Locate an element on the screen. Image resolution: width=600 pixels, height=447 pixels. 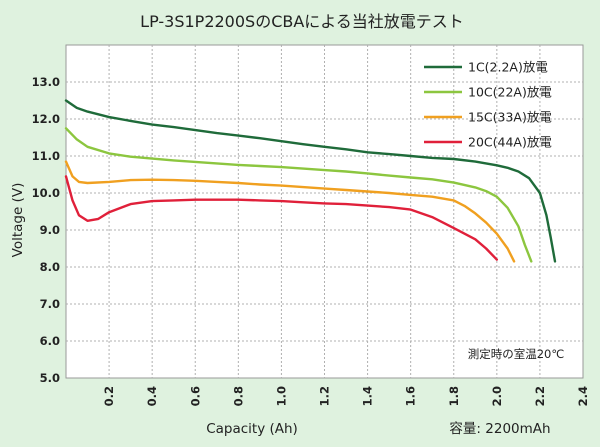
x-tick-label: 1.2 is located at coordinates (325, 396).